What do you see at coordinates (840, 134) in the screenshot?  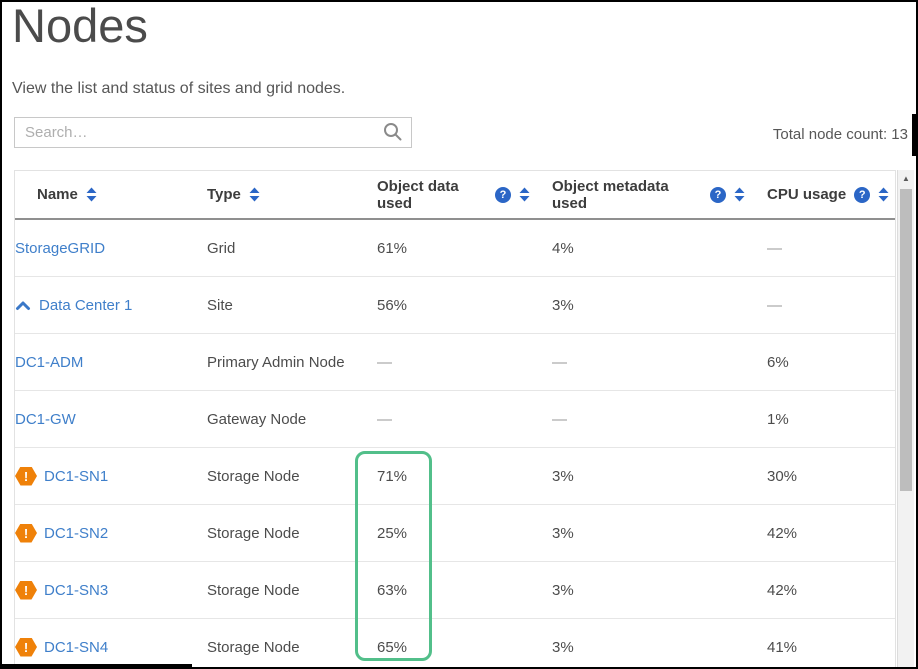 I see `total-node-count: Total node count: 13` at bounding box center [840, 134].